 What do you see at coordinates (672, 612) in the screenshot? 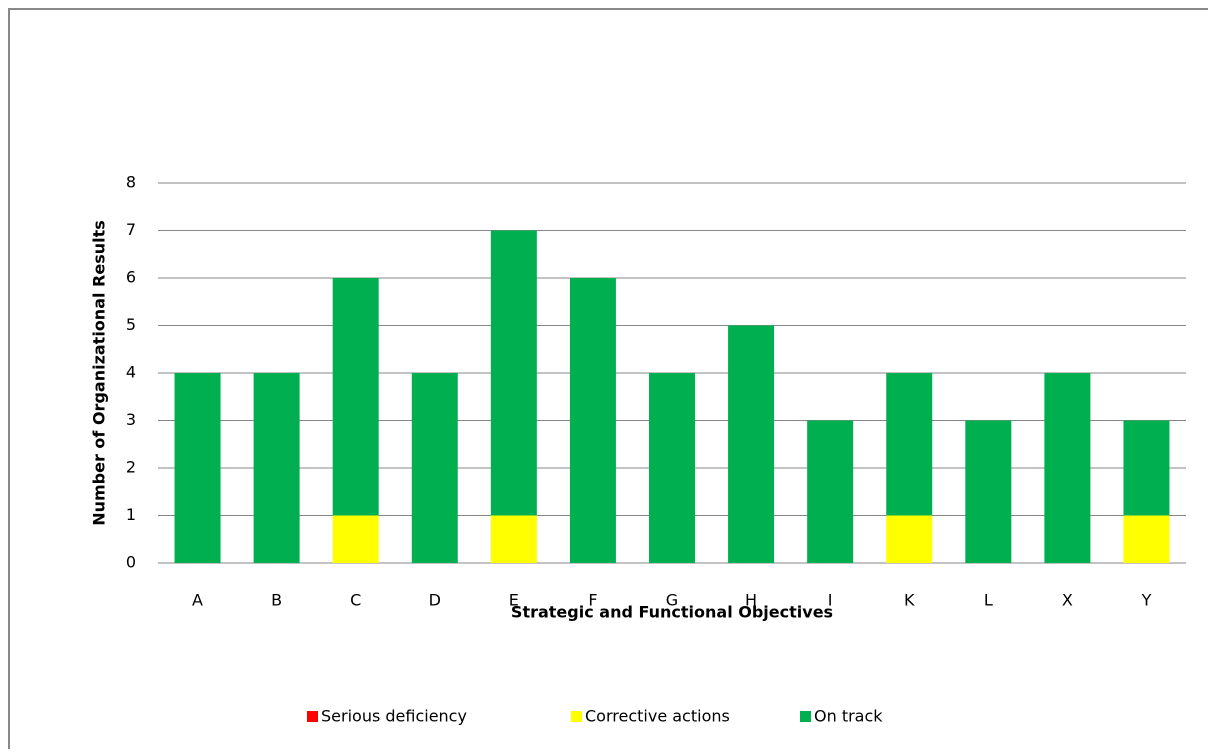
I see `x-axis-title: Strategic and Functional Objectives` at bounding box center [672, 612].